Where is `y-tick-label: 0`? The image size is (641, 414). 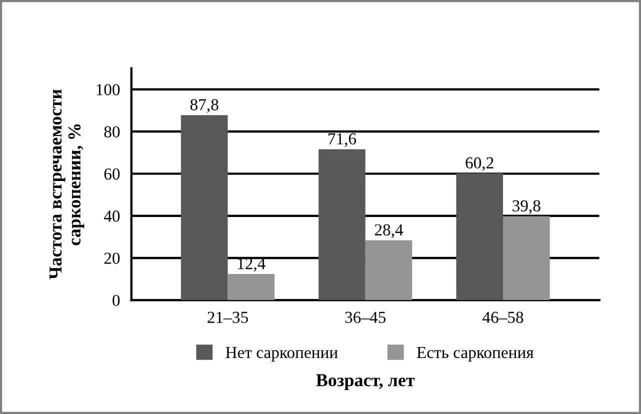 y-tick-label: 0 is located at coordinates (116, 300).